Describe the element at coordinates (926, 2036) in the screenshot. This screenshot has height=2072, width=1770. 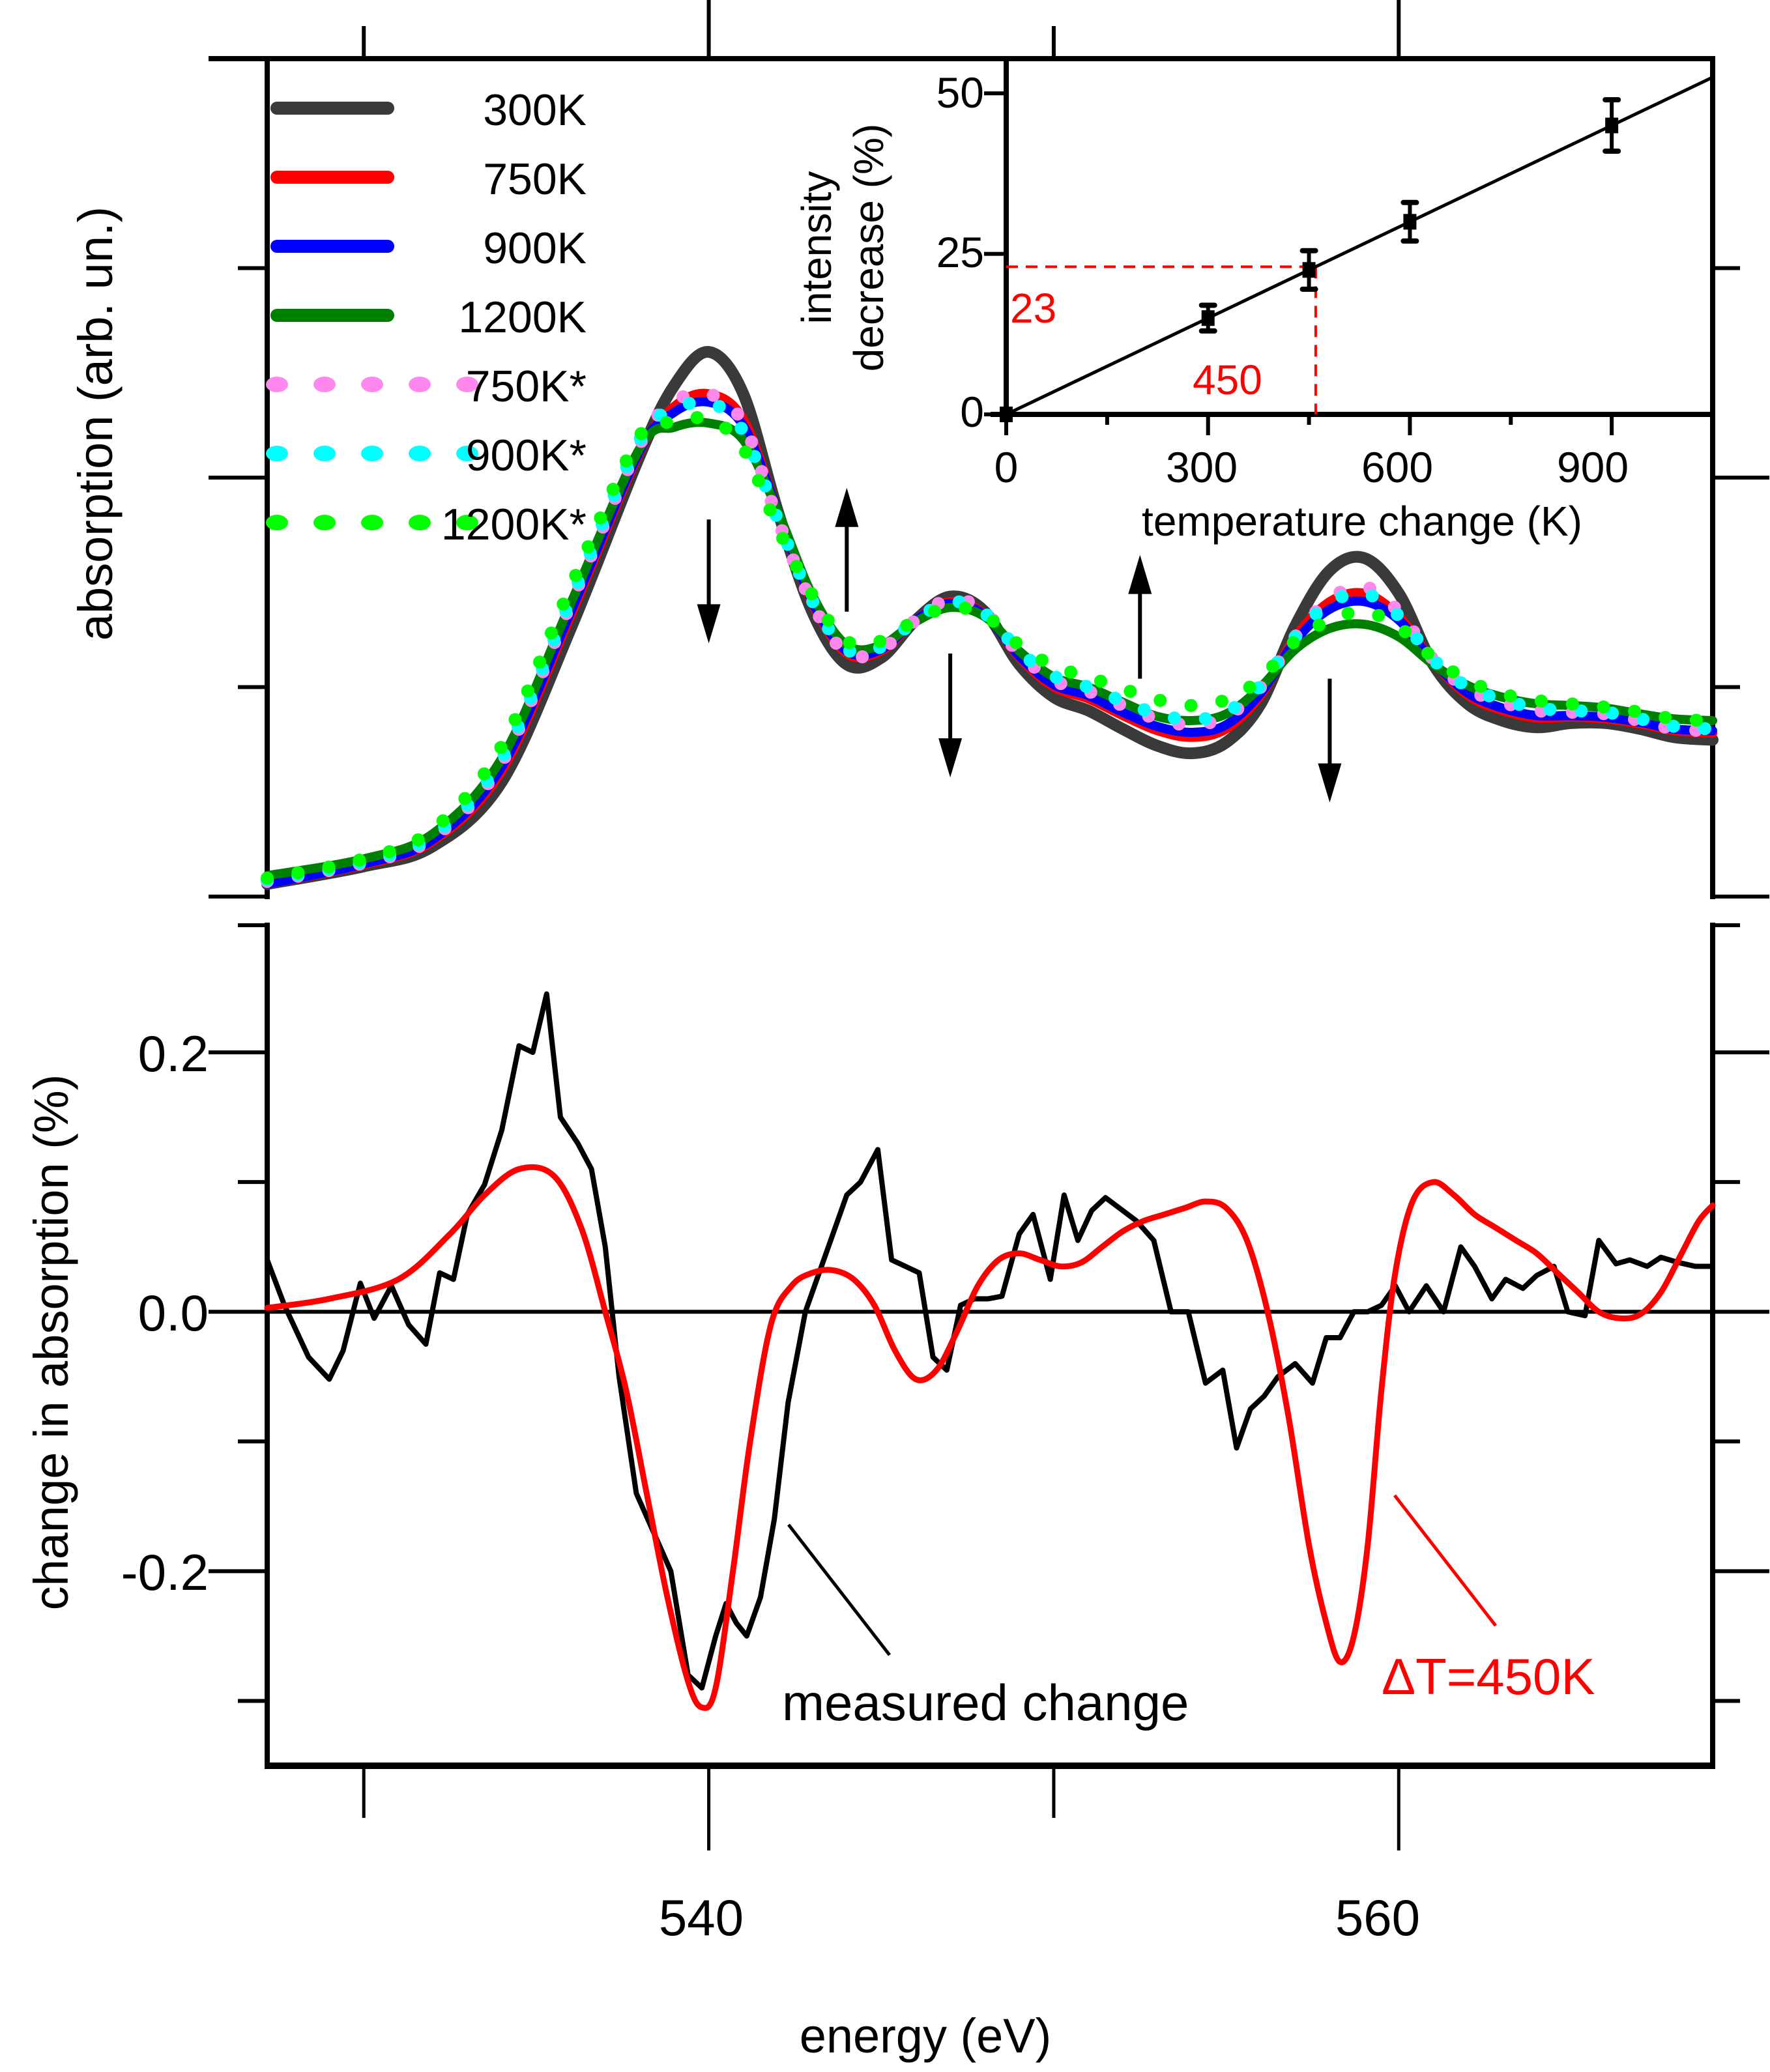
I see `x-axis-title: energy (eV)` at that location.